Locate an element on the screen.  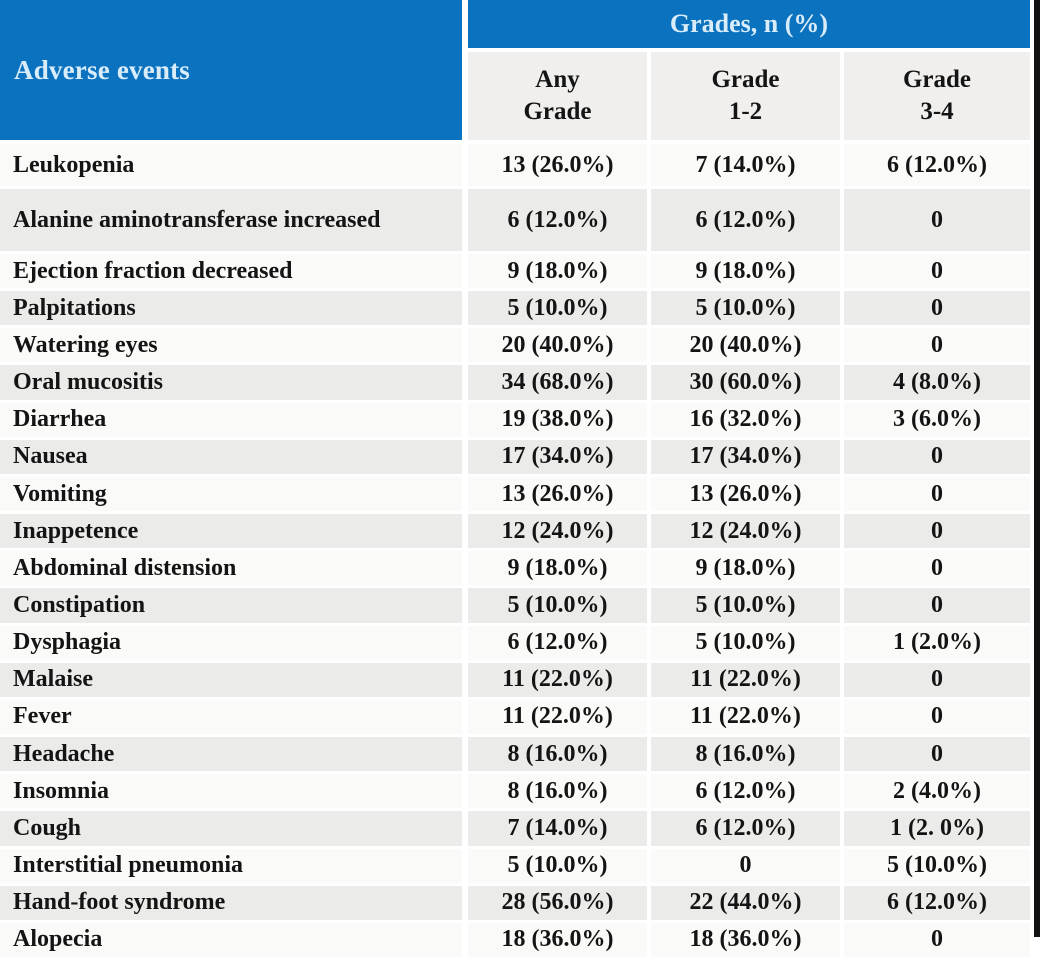
column-header-any-grade: Any Grade is located at coordinates (557, 96).